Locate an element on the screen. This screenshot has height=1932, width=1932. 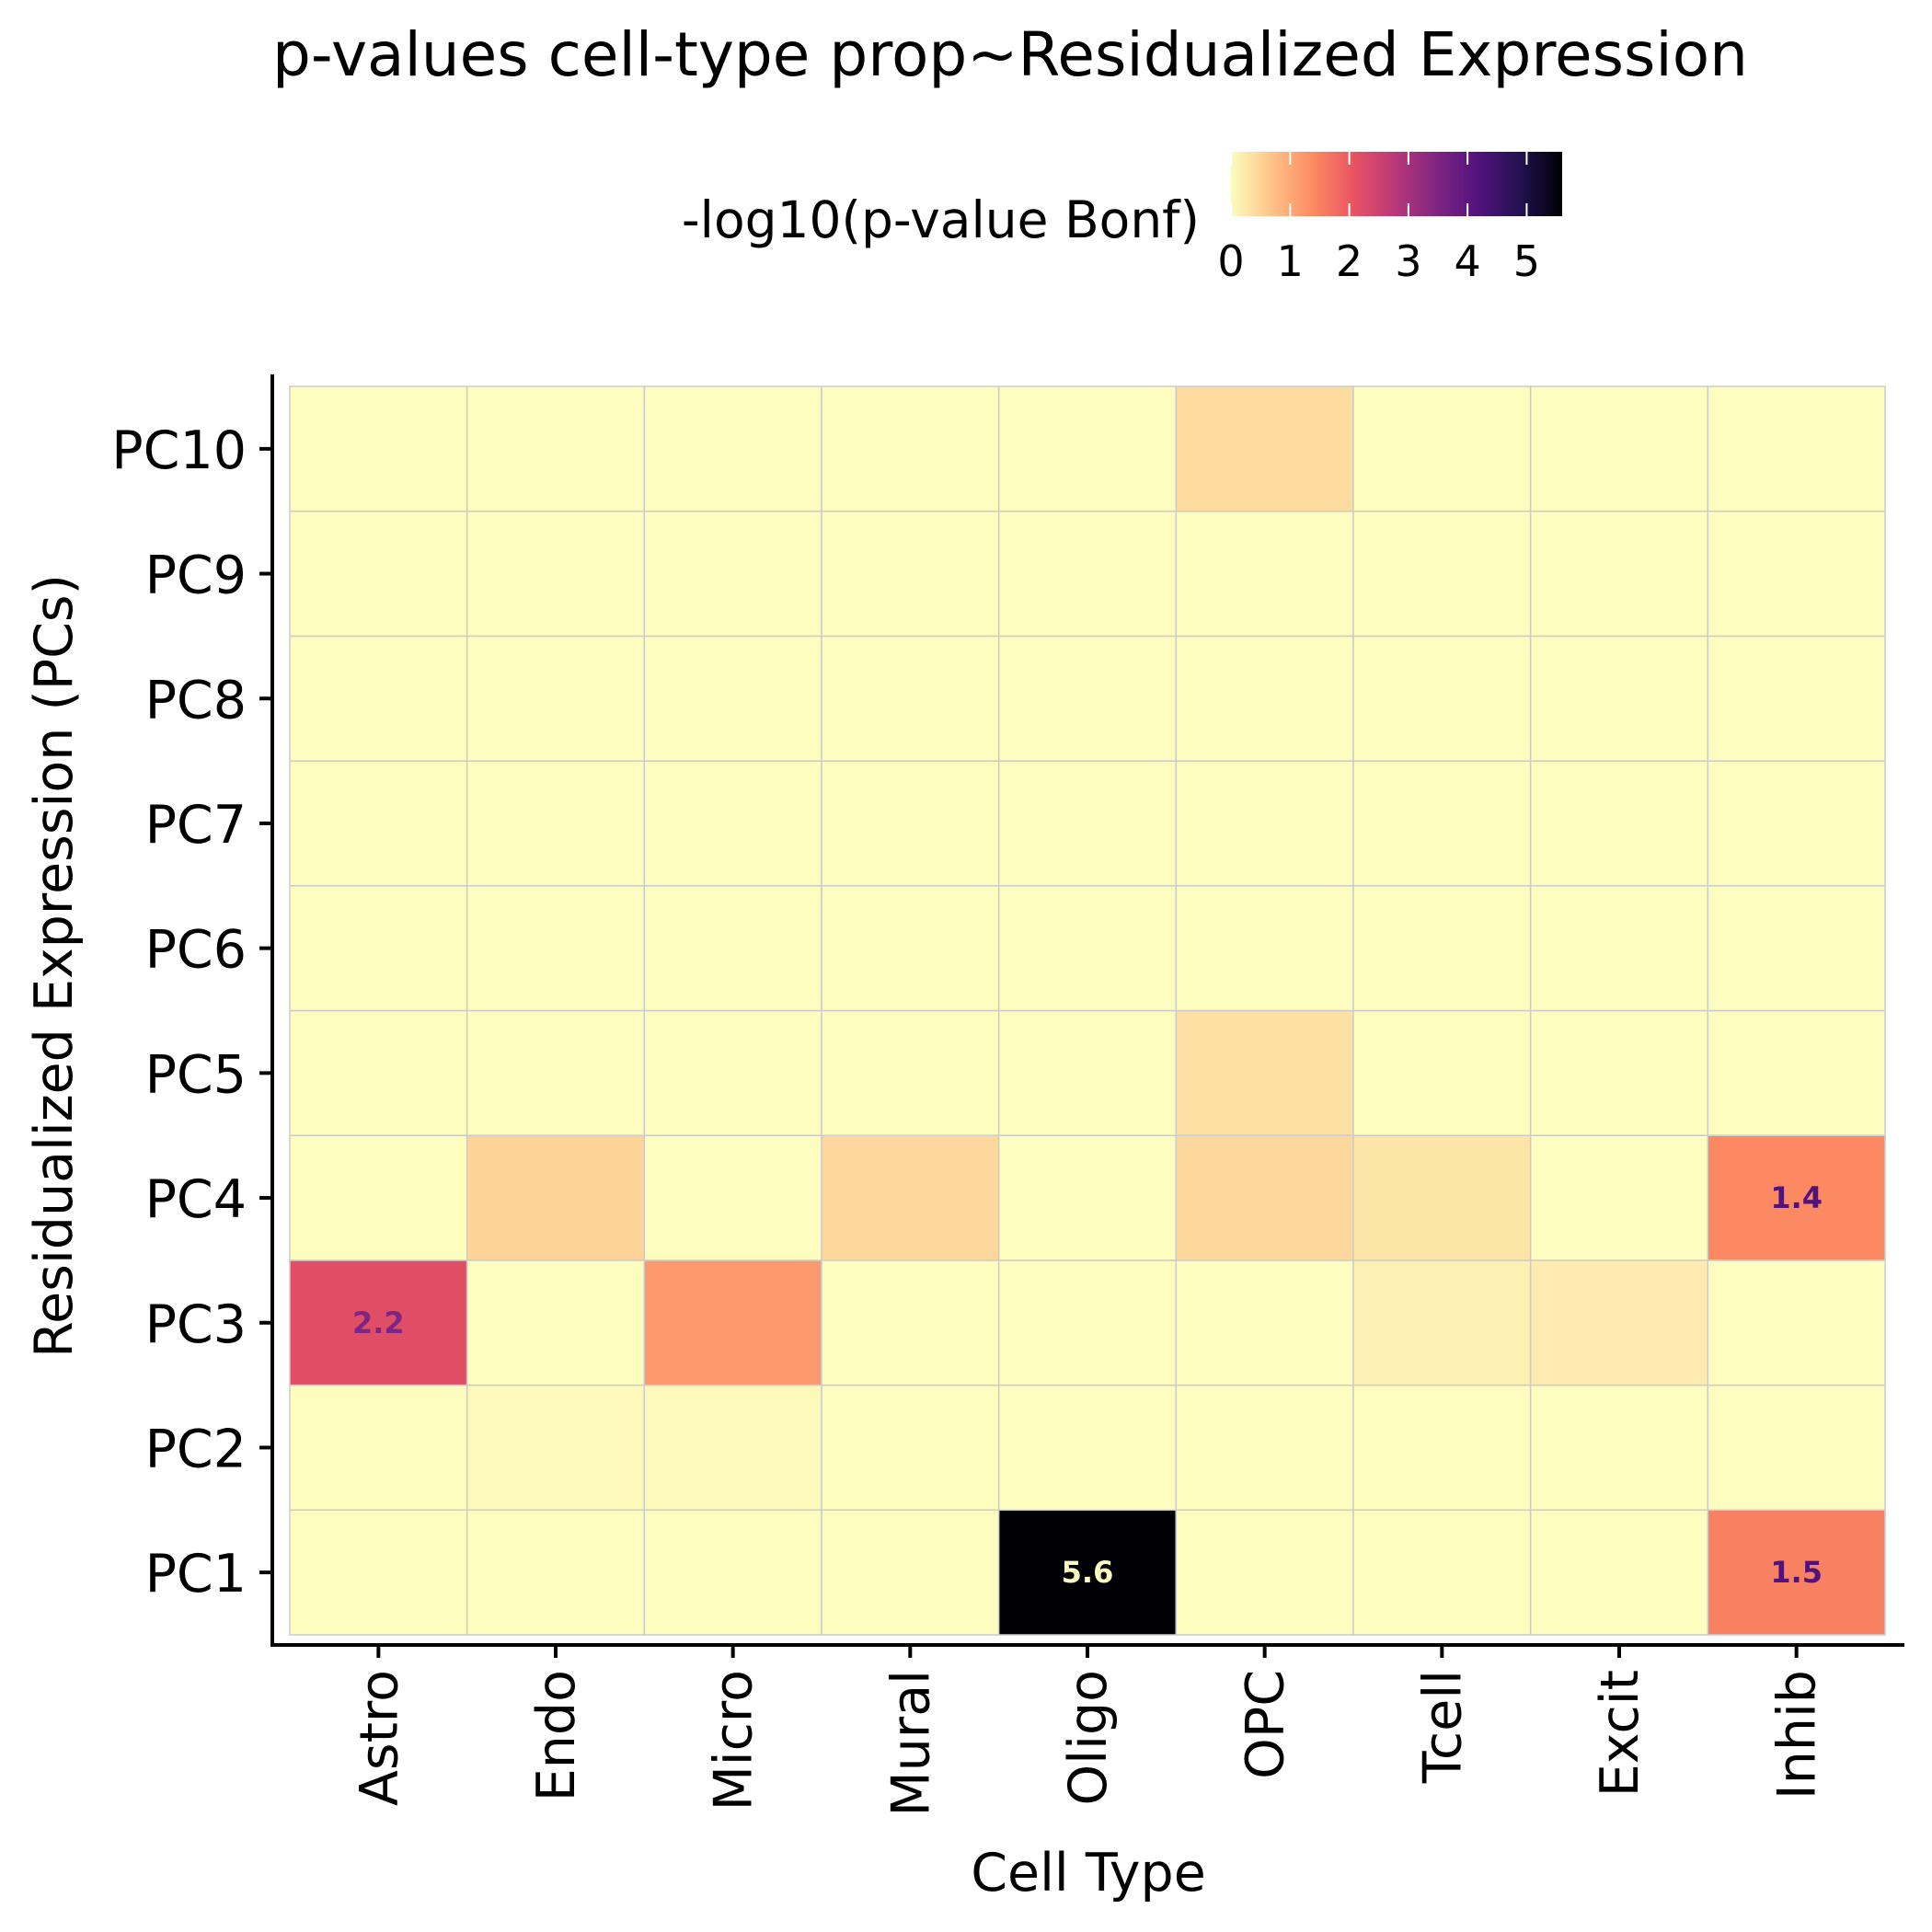
x-tick-label: Inhib is located at coordinates (1797, 1735).